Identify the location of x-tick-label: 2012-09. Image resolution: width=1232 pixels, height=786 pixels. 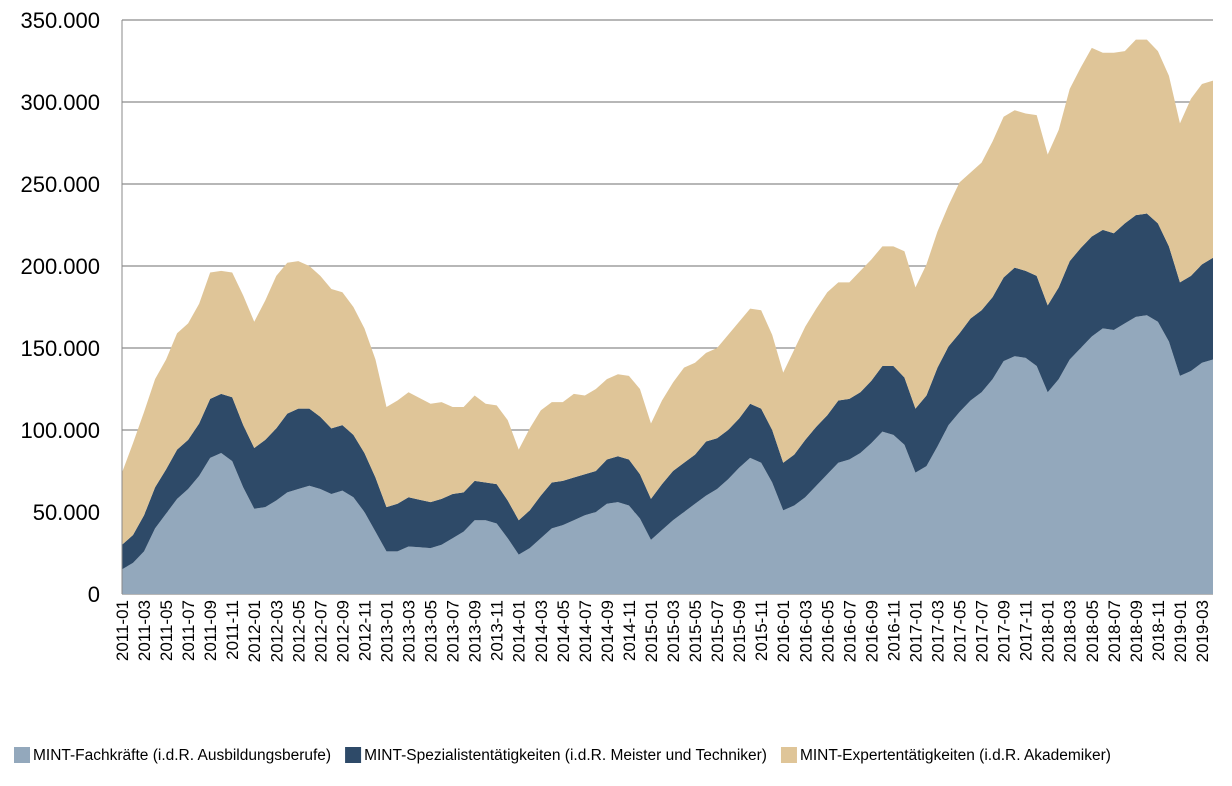
(342, 631).